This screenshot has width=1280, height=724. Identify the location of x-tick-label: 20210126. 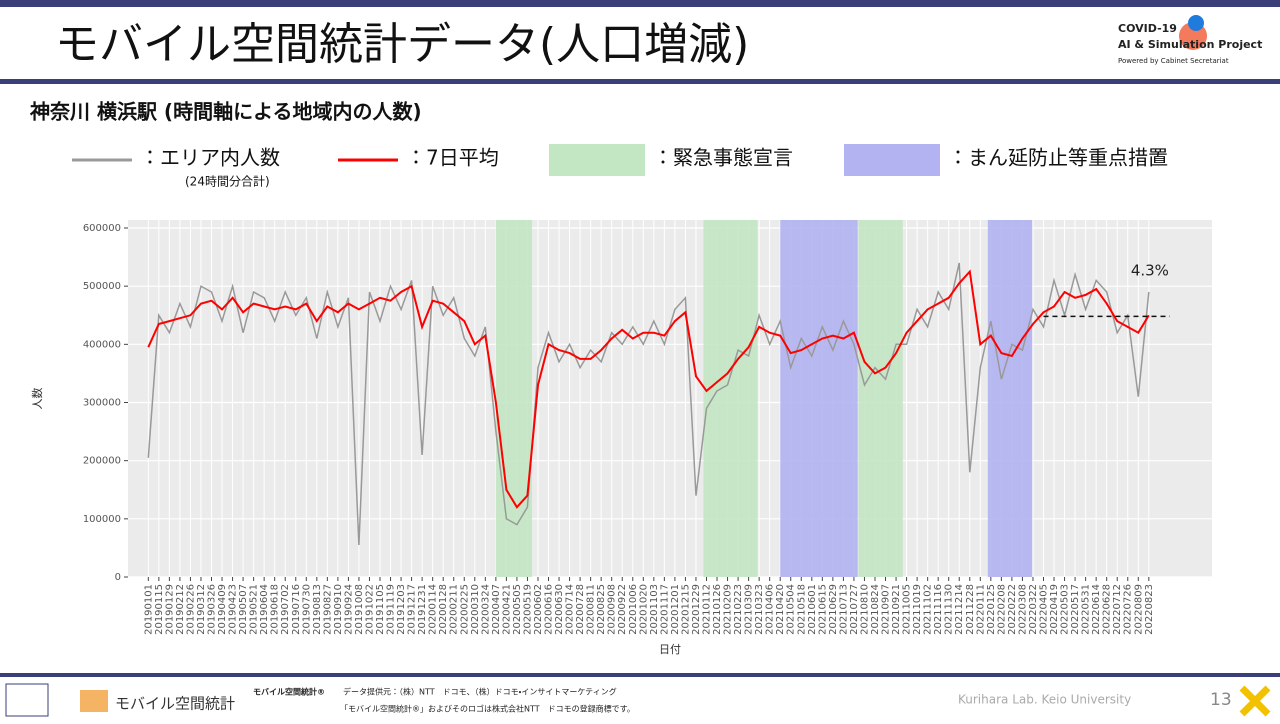
(717, 609).